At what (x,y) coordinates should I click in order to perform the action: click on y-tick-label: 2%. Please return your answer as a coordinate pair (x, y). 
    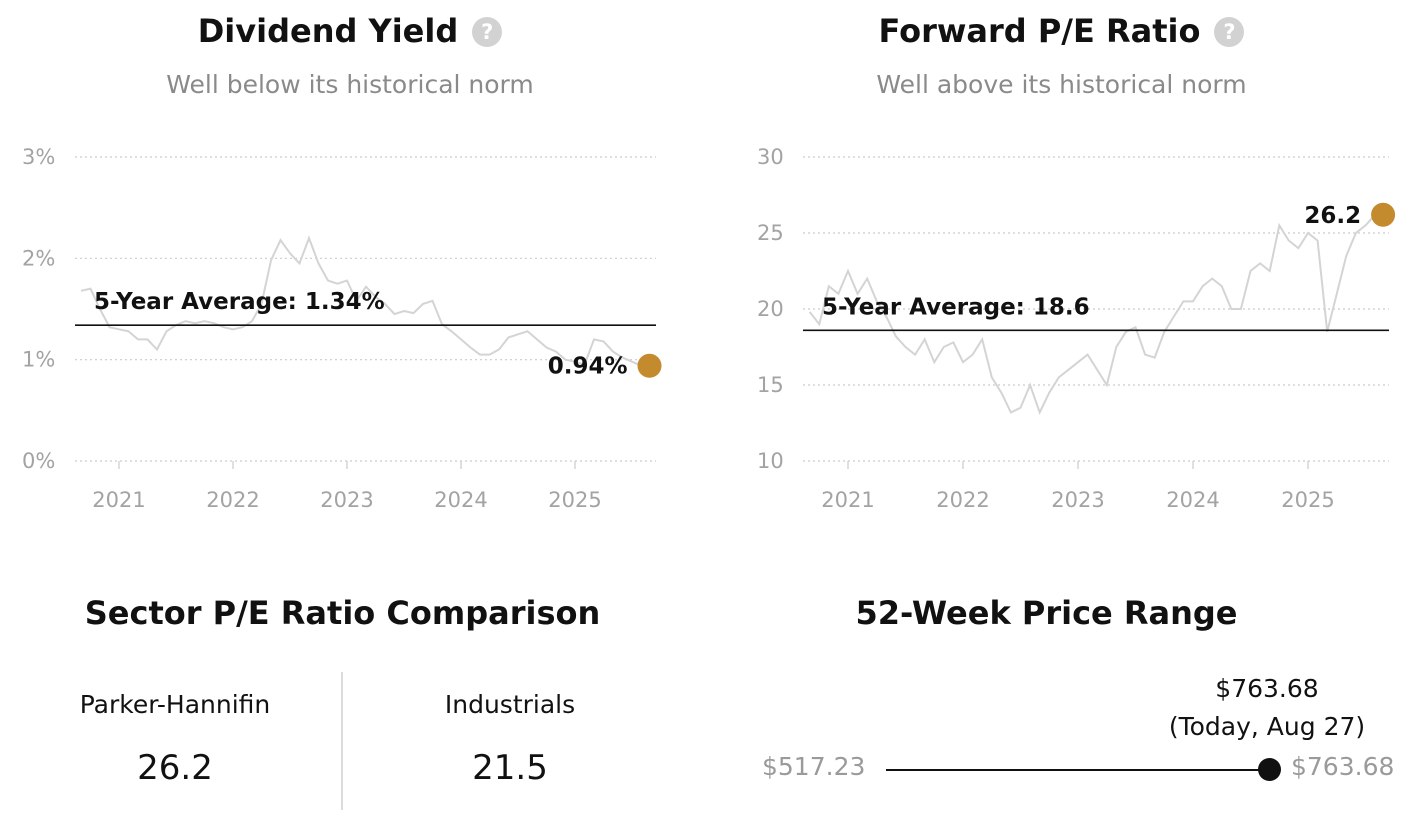
    Looking at the image, I should click on (38, 258).